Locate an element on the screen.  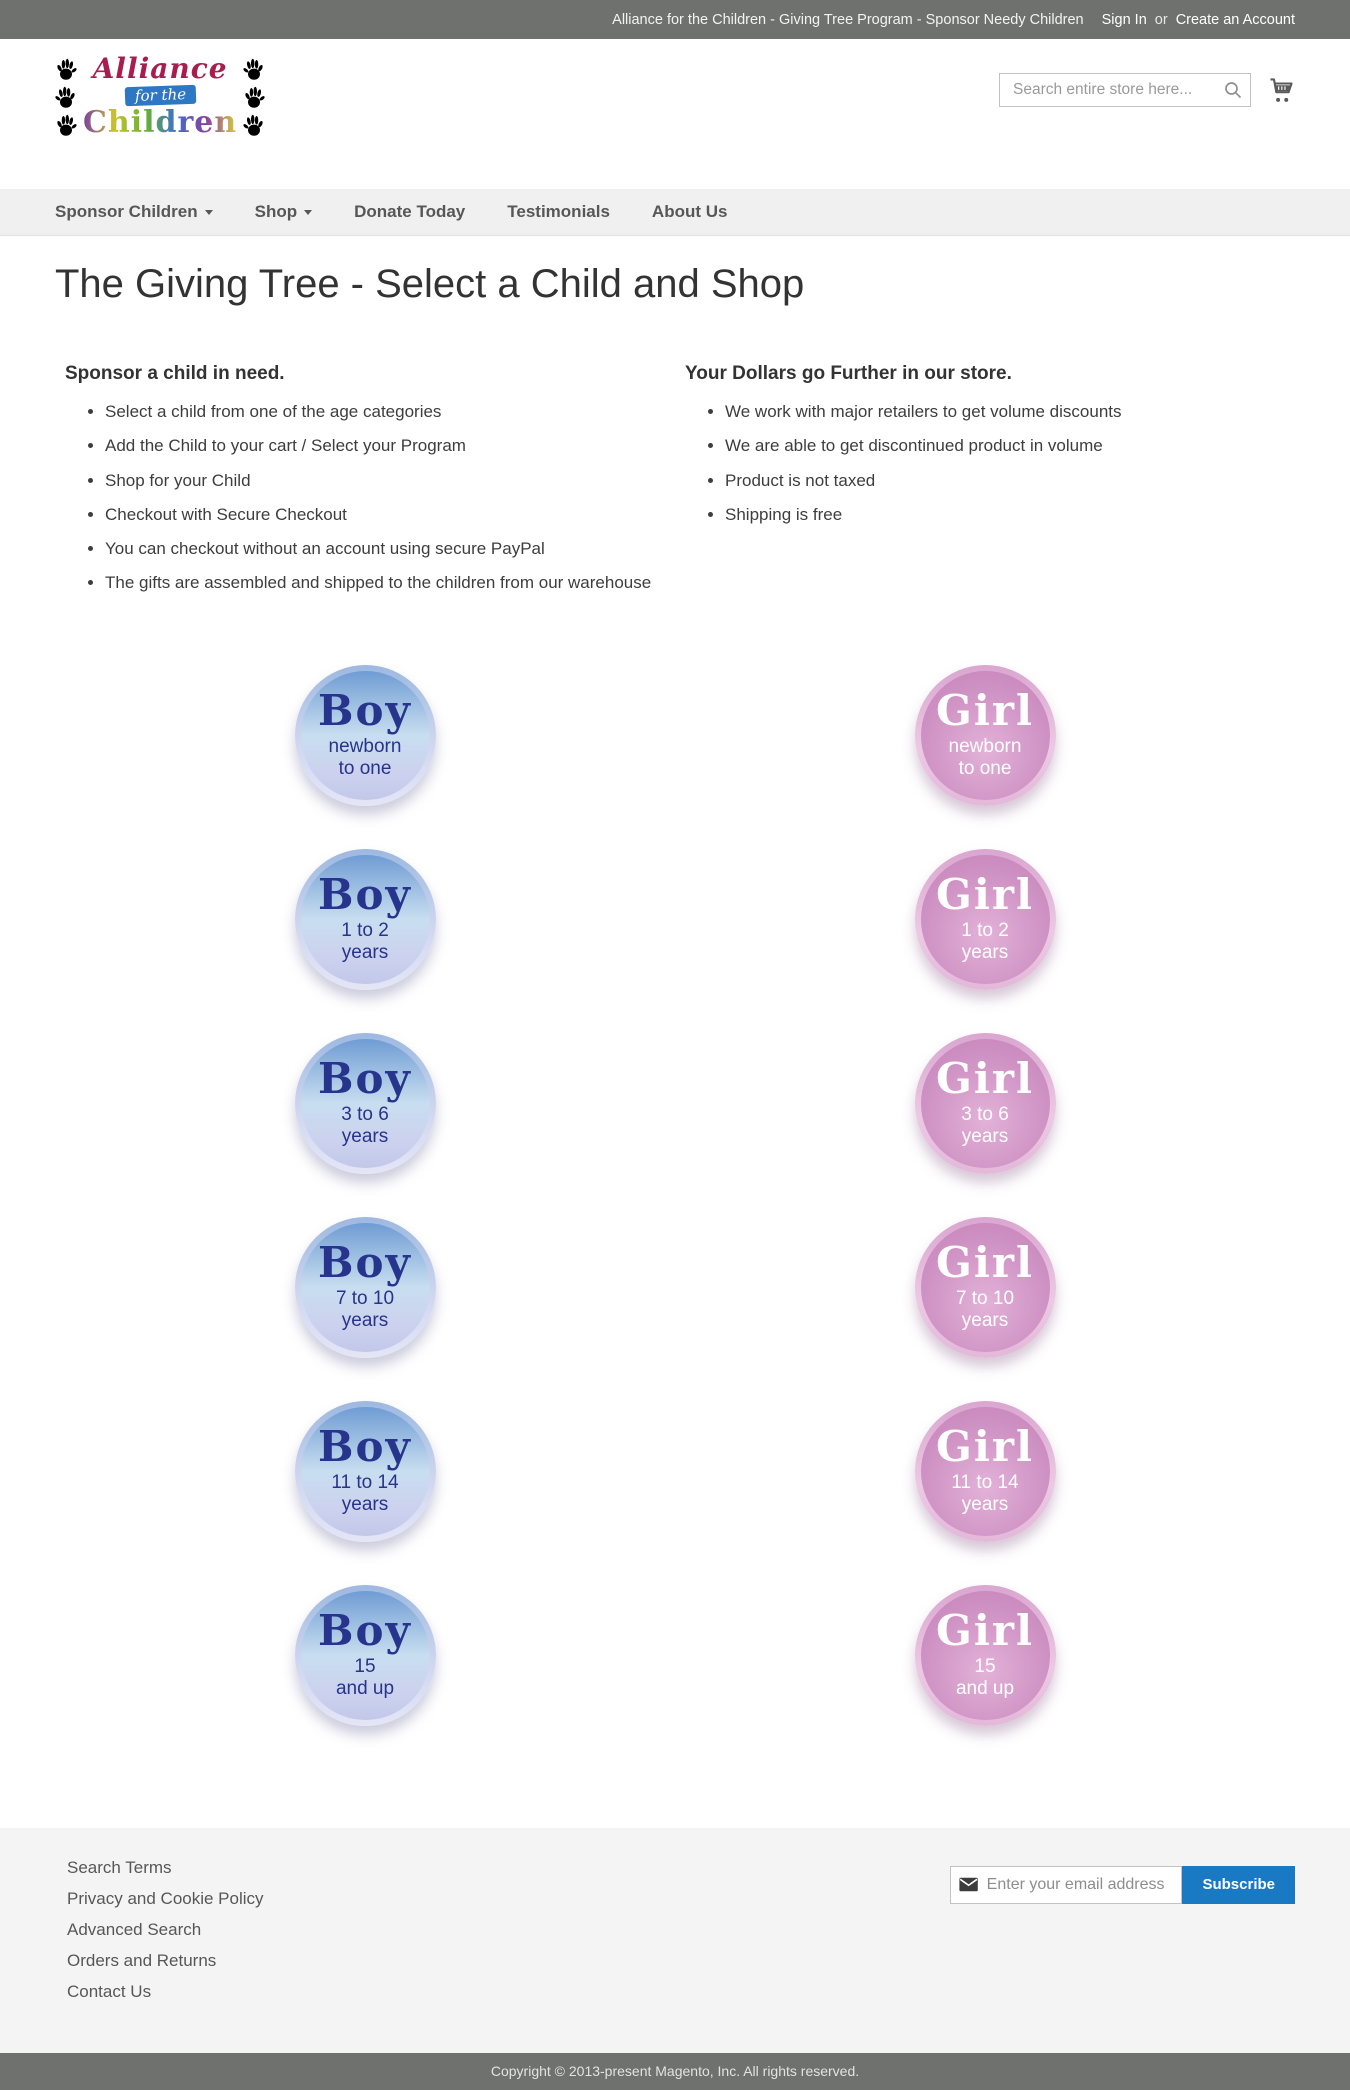
newsletter-email-input is located at coordinates (1080, 1884).